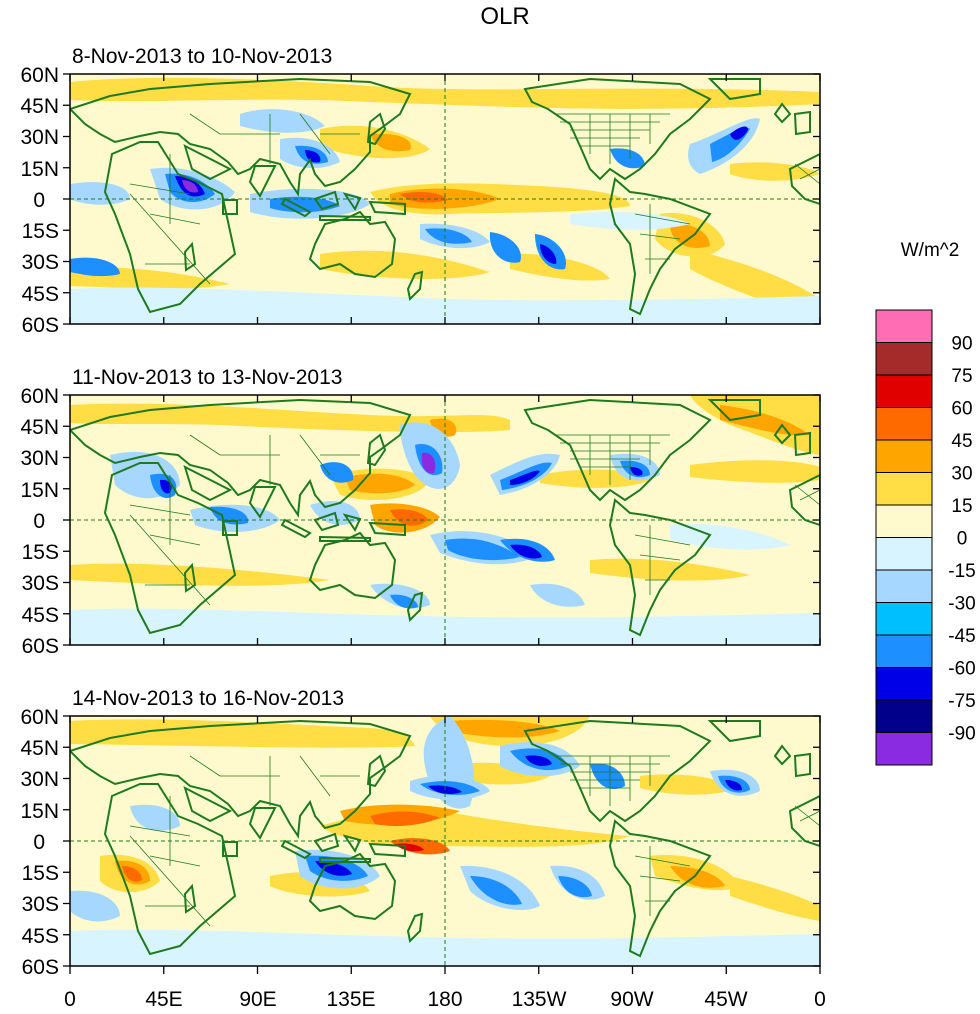 The height and width of the screenshot is (1014, 980). What do you see at coordinates (539, 999) in the screenshot?
I see `xtick-135w: 135W` at bounding box center [539, 999].